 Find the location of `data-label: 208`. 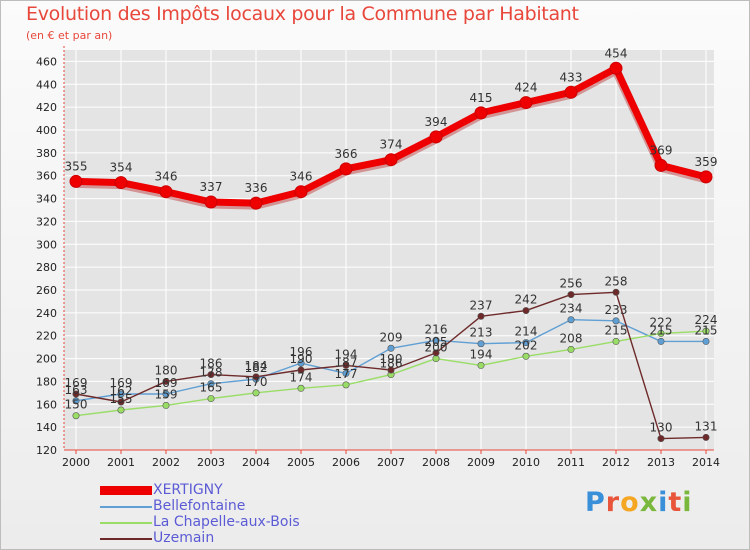

data-label: 208 is located at coordinates (571, 338).